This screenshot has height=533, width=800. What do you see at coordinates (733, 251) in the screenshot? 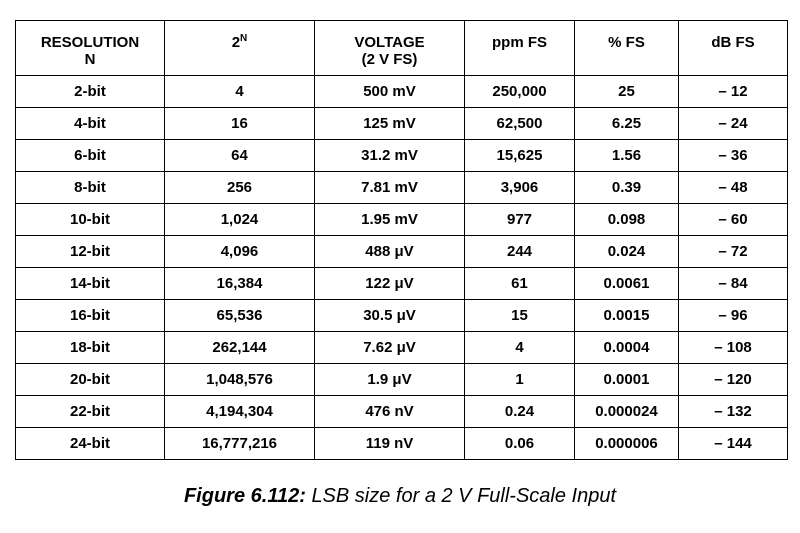
I see `cell-db-fs: – 72` at bounding box center [733, 251].